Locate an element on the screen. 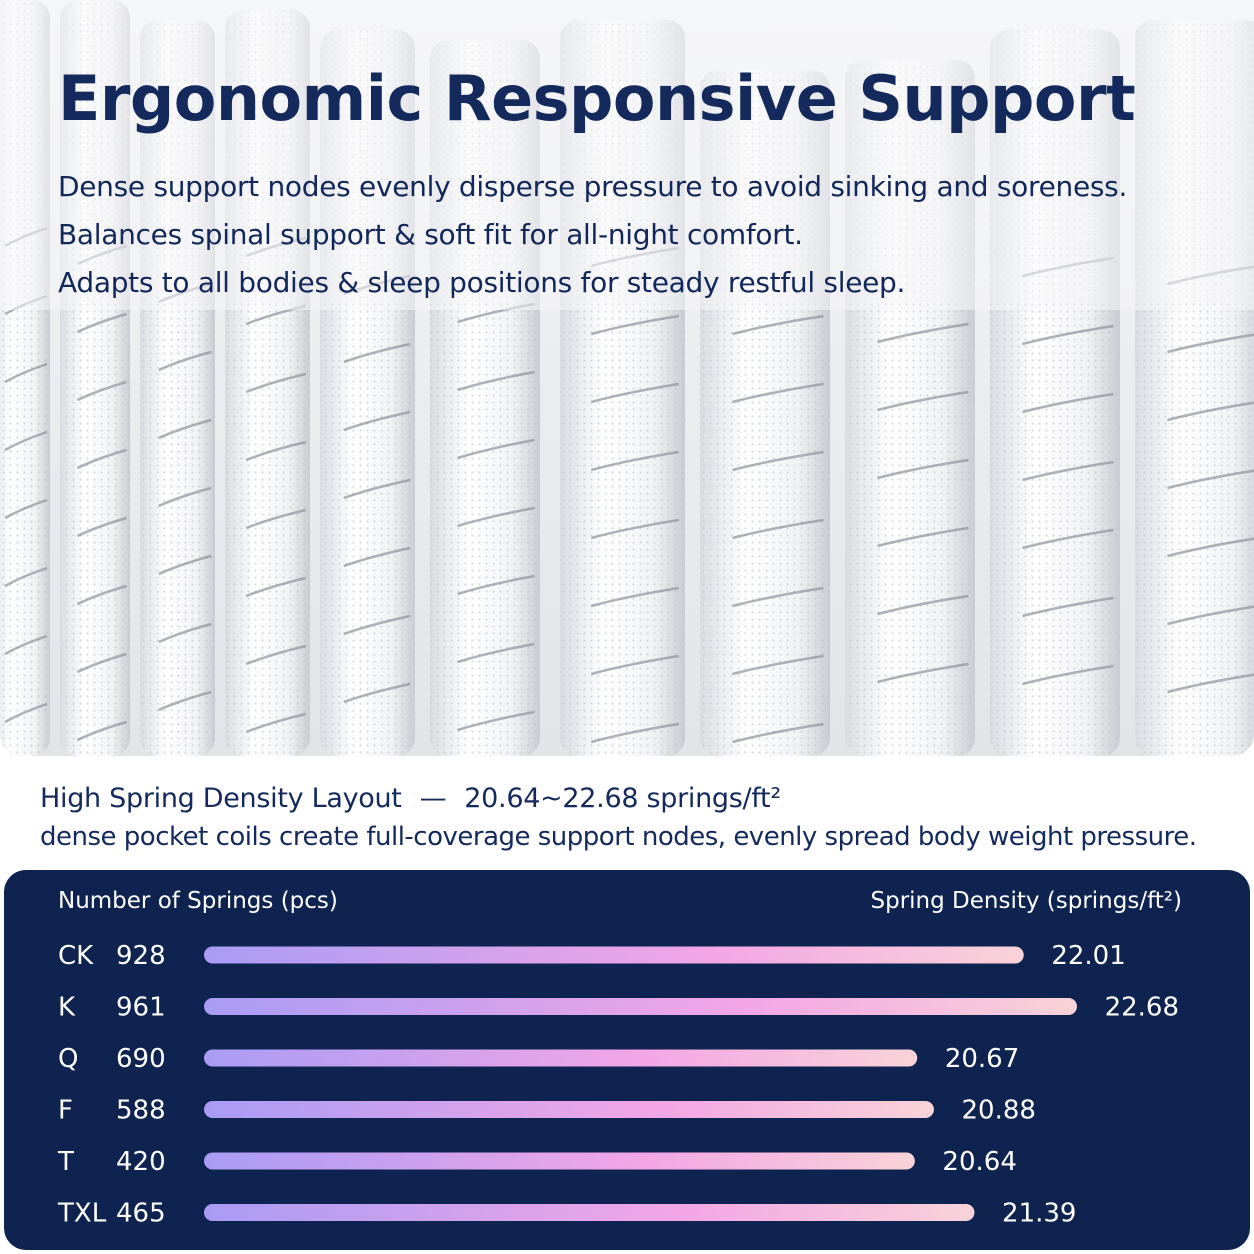 The image size is (1254, 1254). size-label: Q is located at coordinates (68, 1059).